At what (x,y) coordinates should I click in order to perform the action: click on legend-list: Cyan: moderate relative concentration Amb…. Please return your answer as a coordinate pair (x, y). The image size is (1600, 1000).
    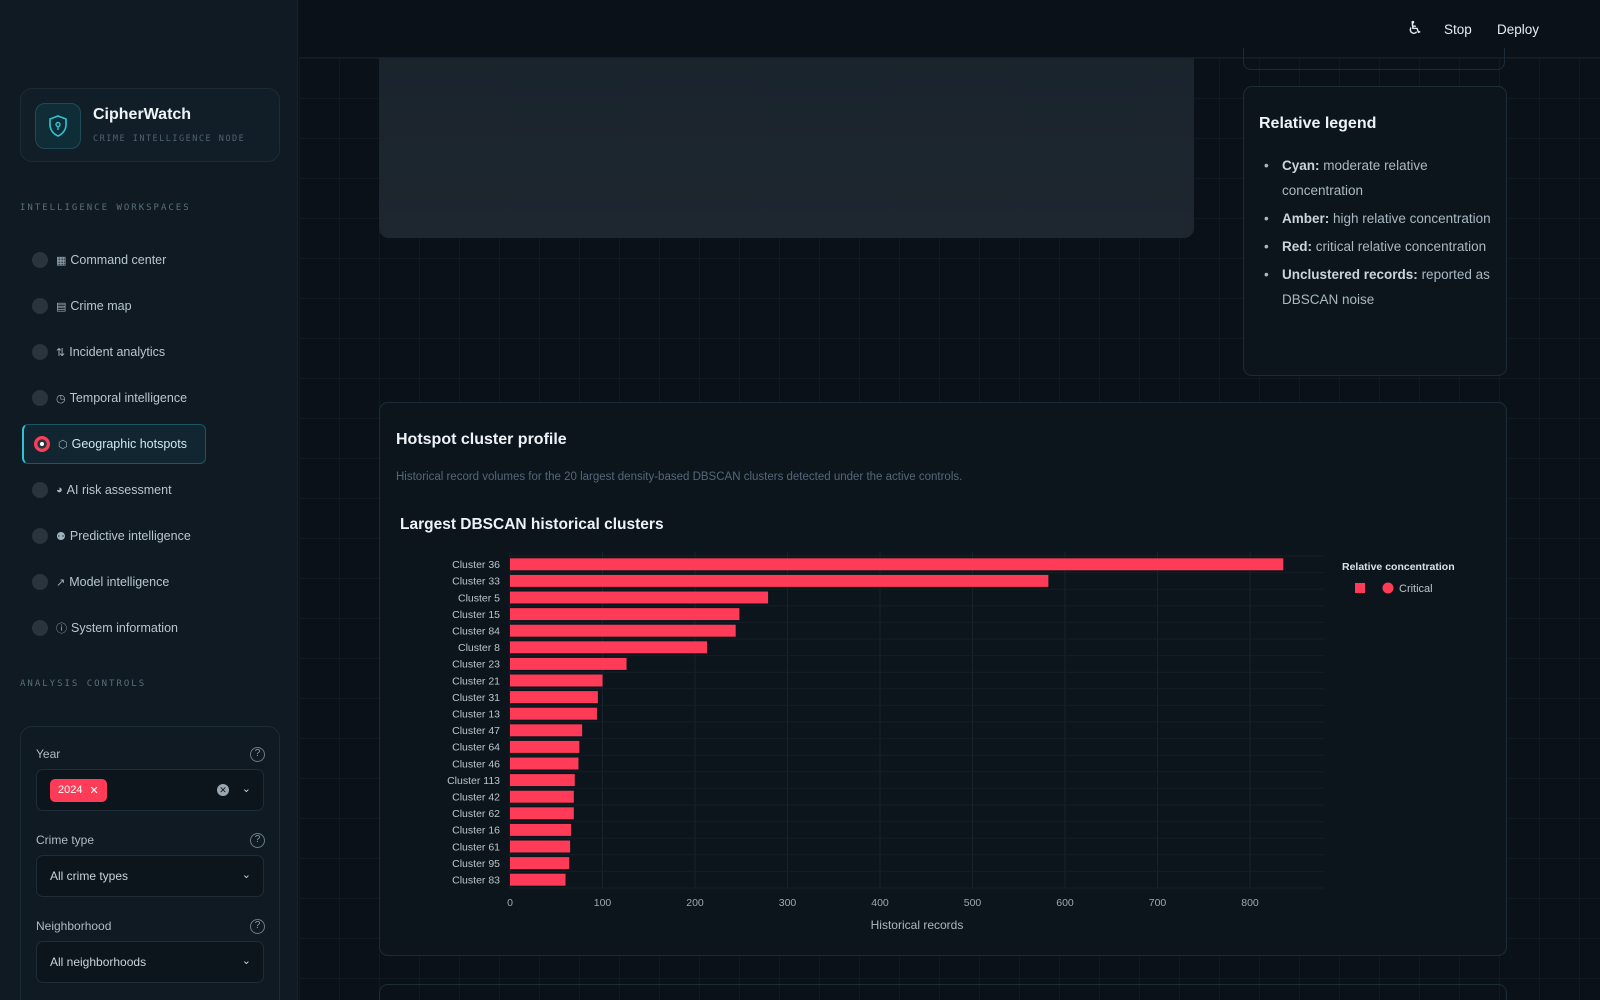
    Looking at the image, I should click on (1378, 234).